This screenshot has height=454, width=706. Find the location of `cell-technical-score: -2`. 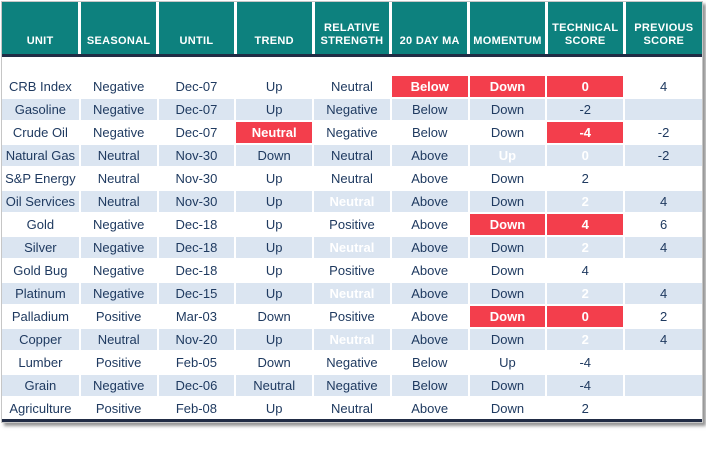

cell-technical-score: -2 is located at coordinates (585, 109).